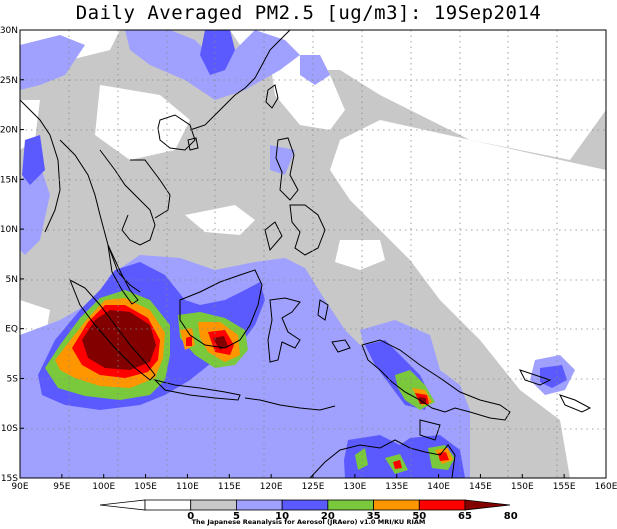  I want to click on x-tick-label: 120E, so click(271, 487).